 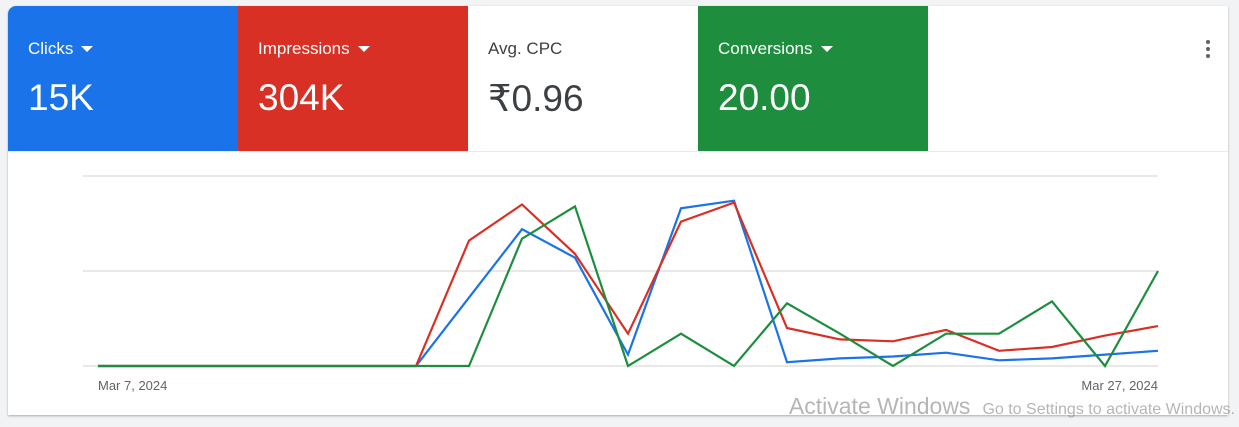 What do you see at coordinates (525, 48) in the screenshot?
I see `metric-label: Avg. CPC` at bounding box center [525, 48].